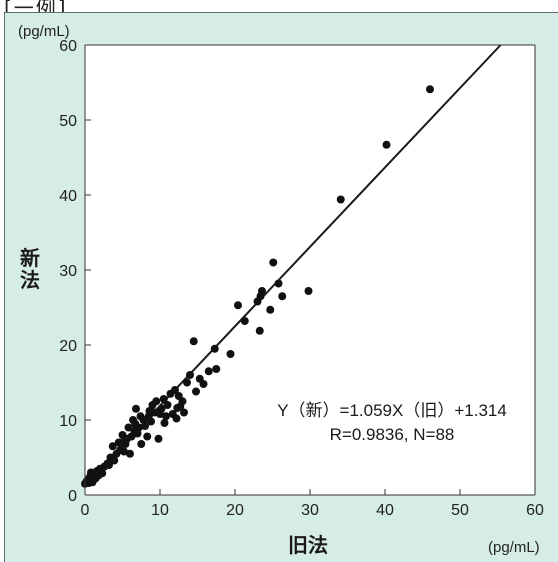 This screenshot has width=558, height=562. I want to click on y-tick-label: 30, so click(68, 271).